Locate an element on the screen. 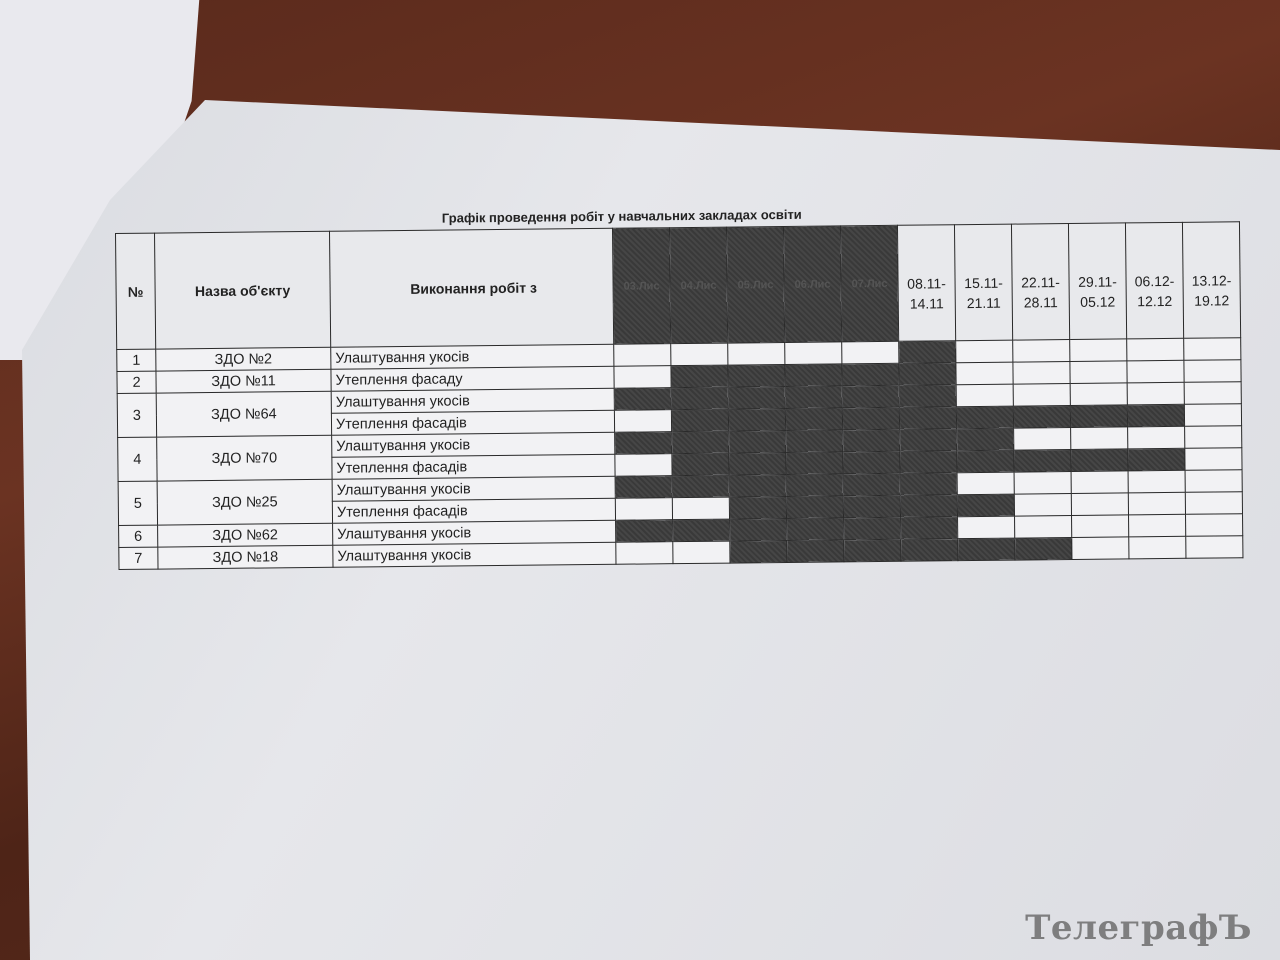  row-number: 1 is located at coordinates (136, 360).